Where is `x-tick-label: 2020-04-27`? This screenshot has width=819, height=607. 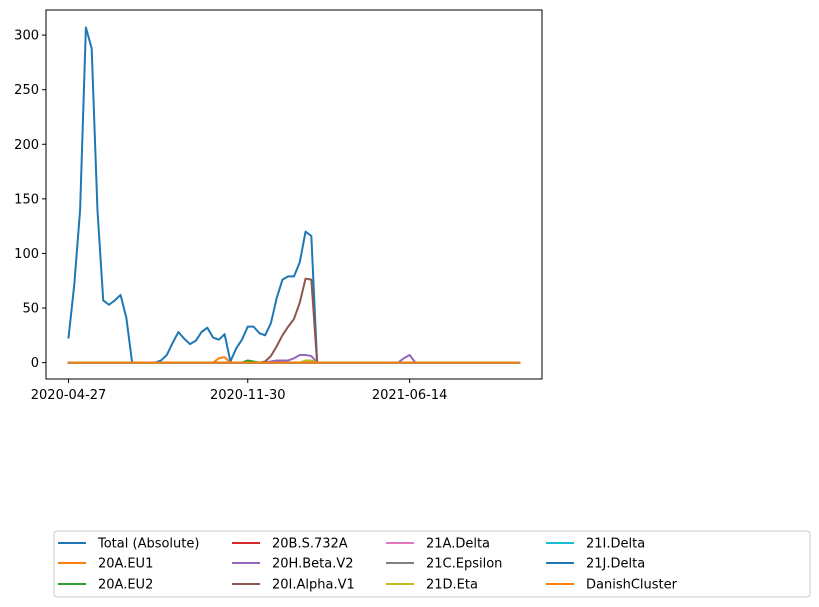
x-tick-label: 2020-04-27 is located at coordinates (69, 395).